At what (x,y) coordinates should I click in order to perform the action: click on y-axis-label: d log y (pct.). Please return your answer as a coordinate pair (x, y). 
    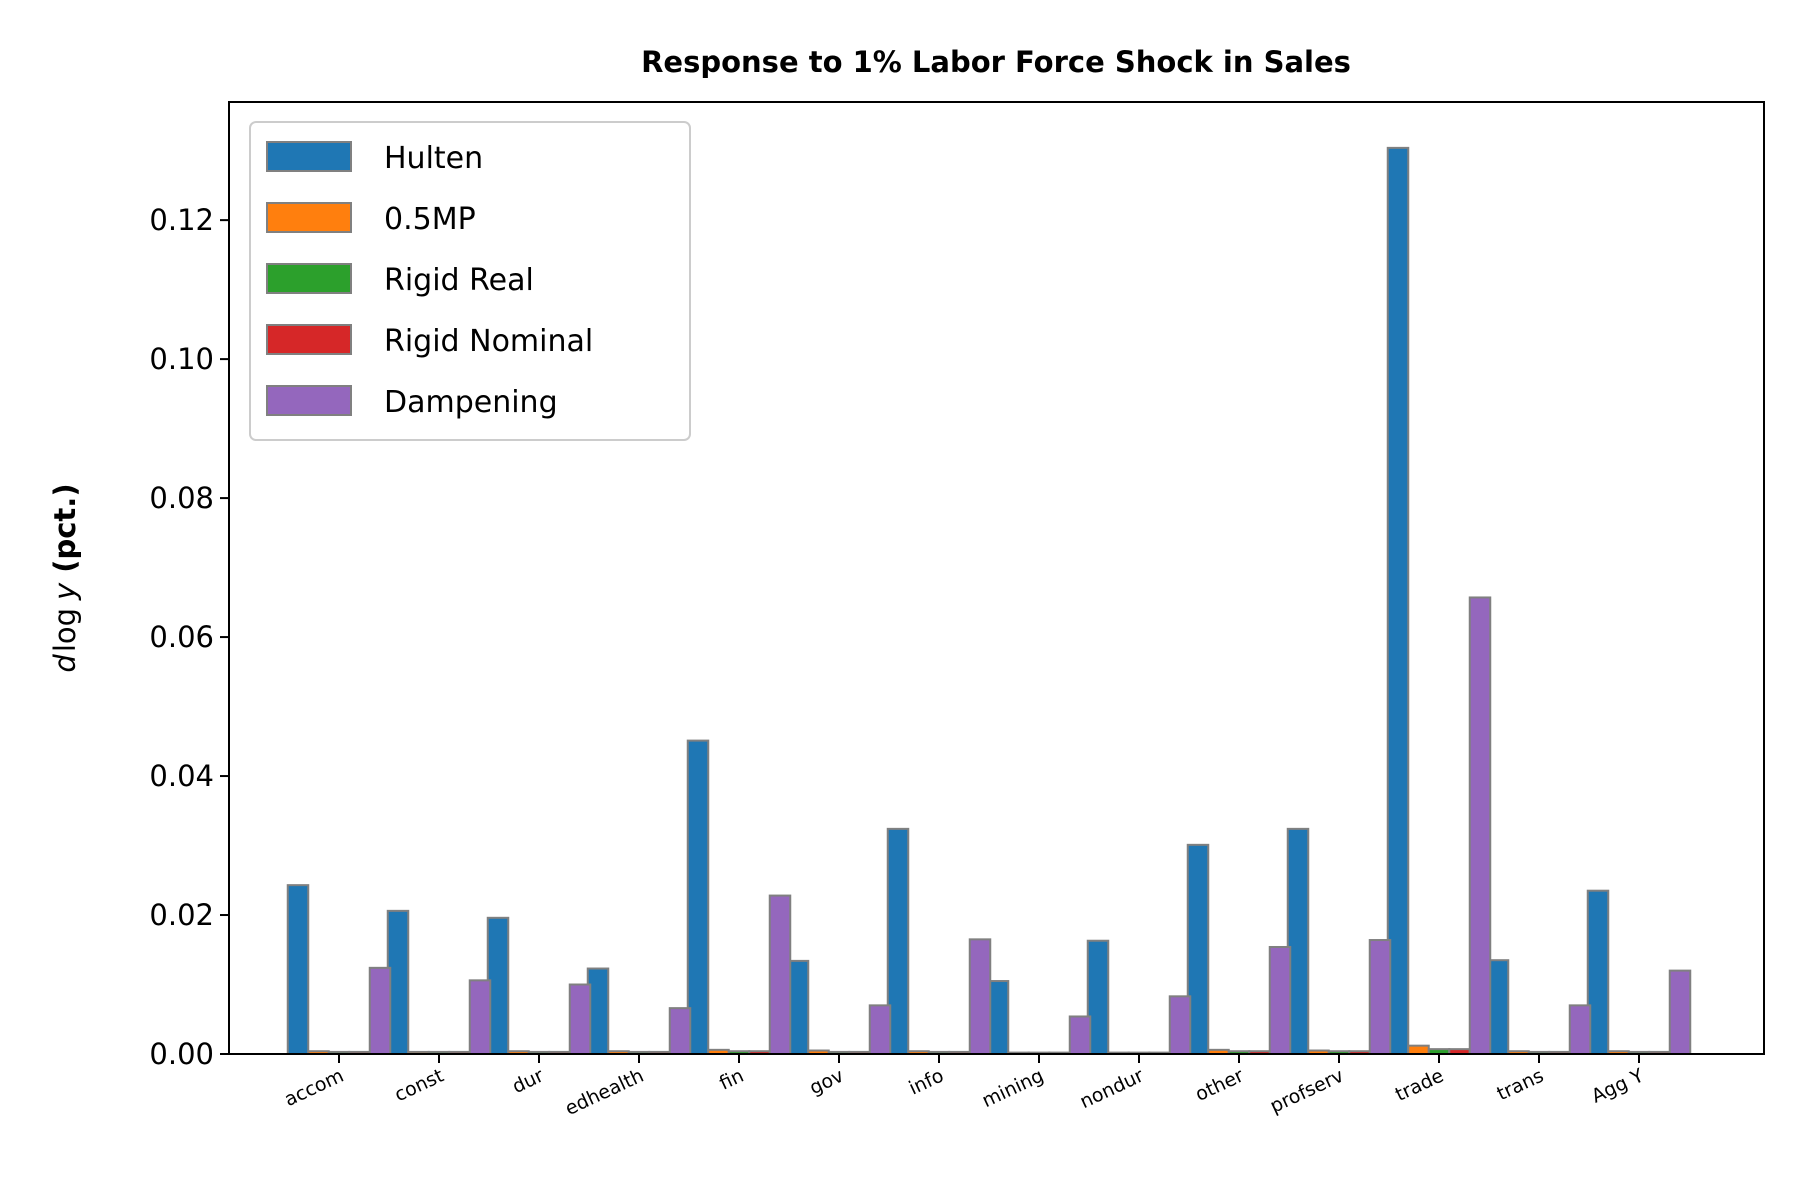
    Looking at the image, I should click on (65, 577).